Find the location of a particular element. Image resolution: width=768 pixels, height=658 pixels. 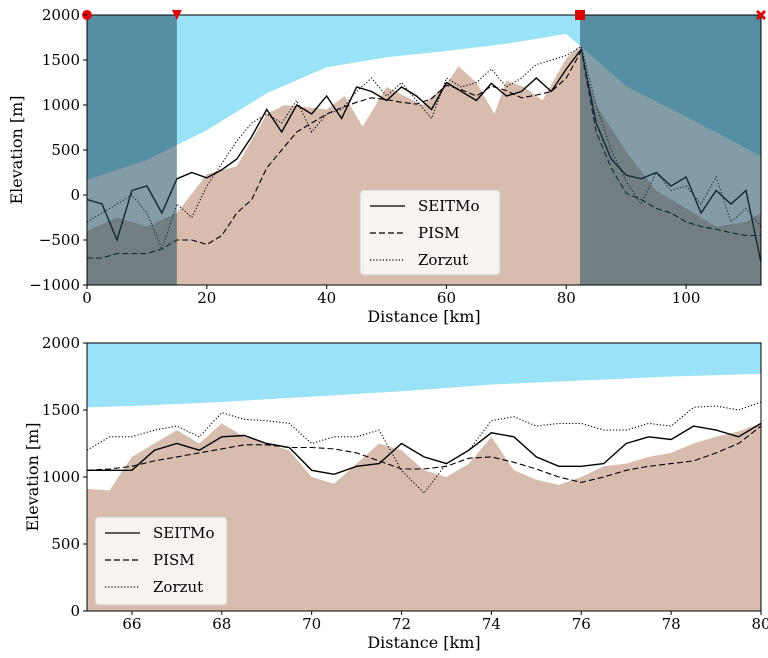

x-tick-label: 0 is located at coordinates (87, 298).